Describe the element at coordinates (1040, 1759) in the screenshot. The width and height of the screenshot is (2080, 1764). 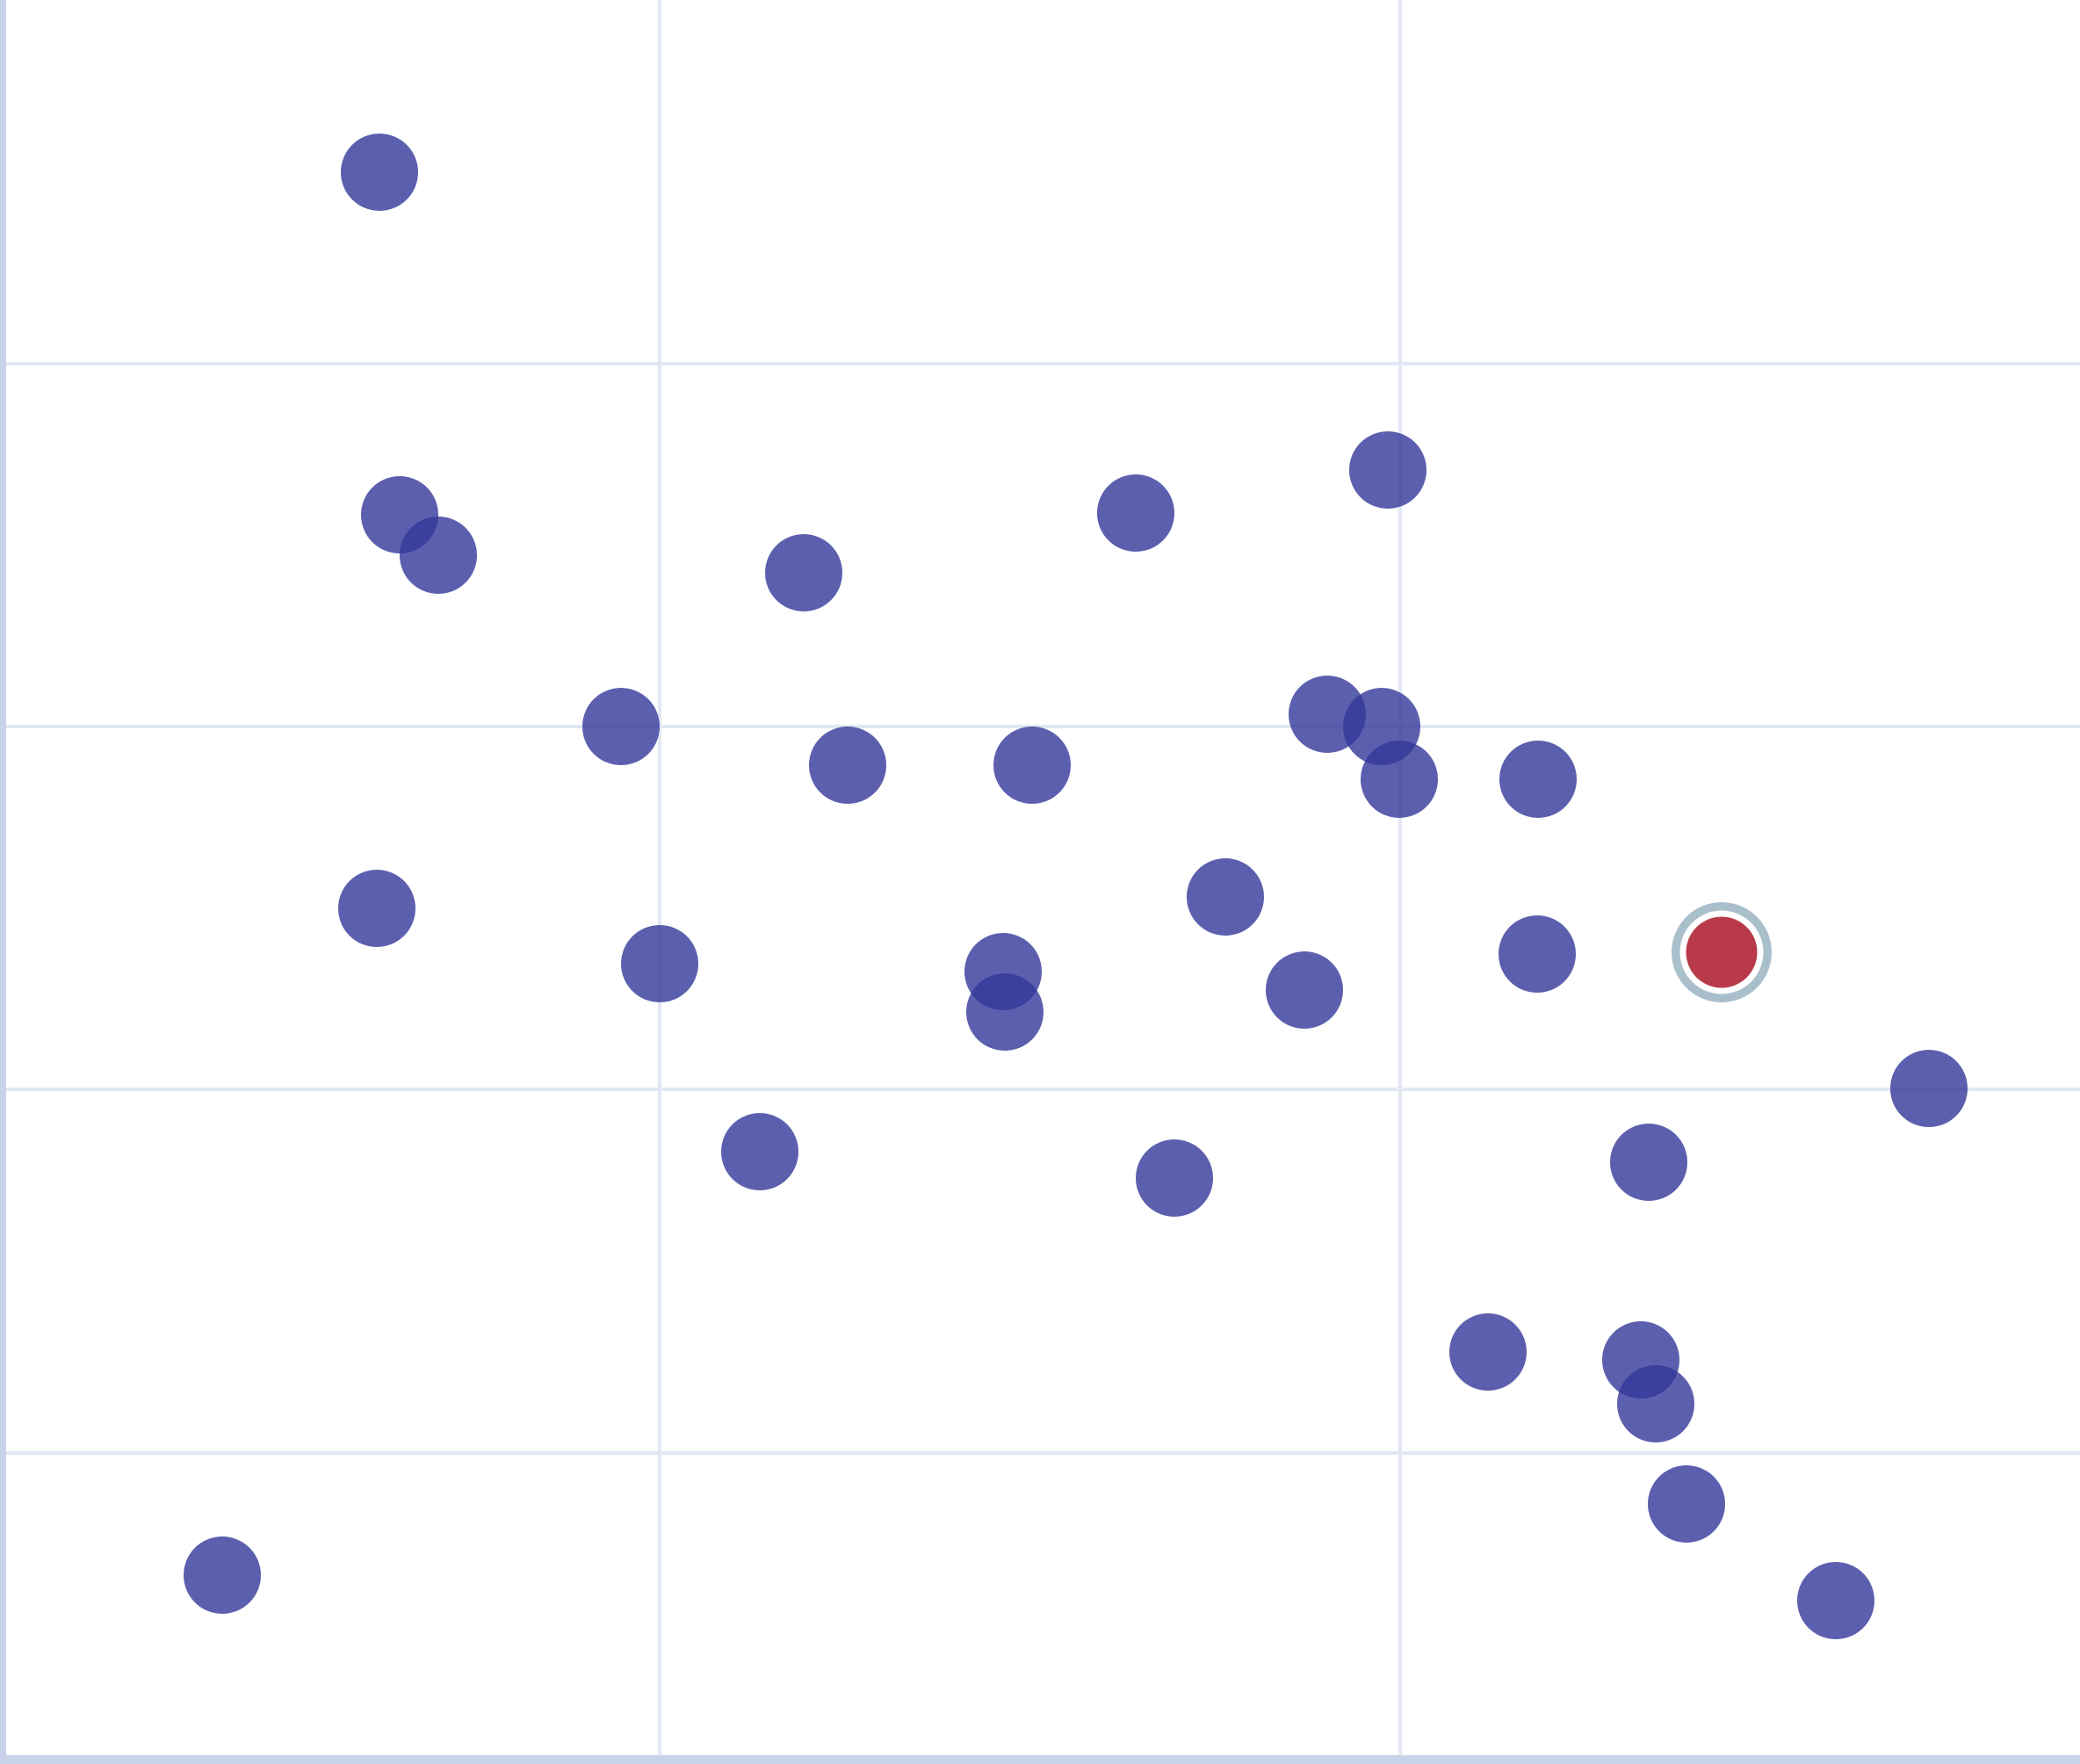
I see `plot-bottom-border` at that location.